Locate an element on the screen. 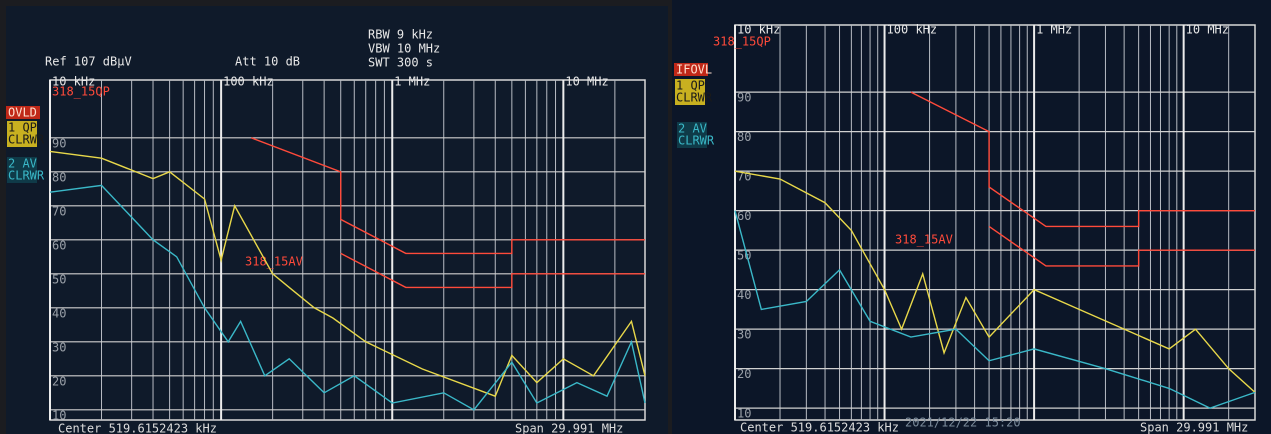 The image size is (1271, 434). ref-label: Ref 107 dBµV is located at coordinates (88, 62).